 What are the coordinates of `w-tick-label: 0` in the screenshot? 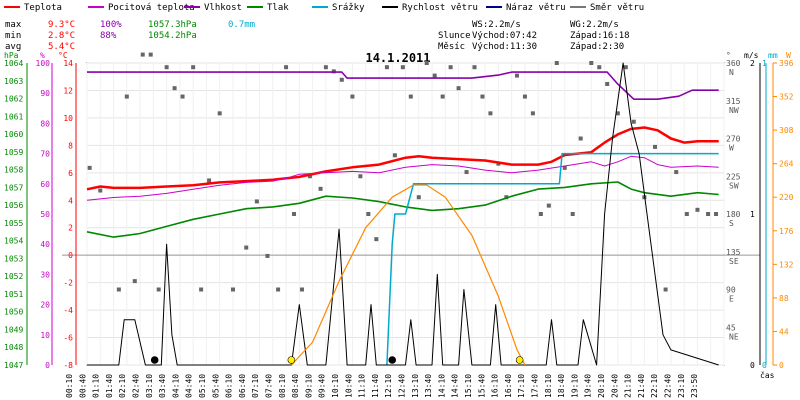 It's located at (781, 365).